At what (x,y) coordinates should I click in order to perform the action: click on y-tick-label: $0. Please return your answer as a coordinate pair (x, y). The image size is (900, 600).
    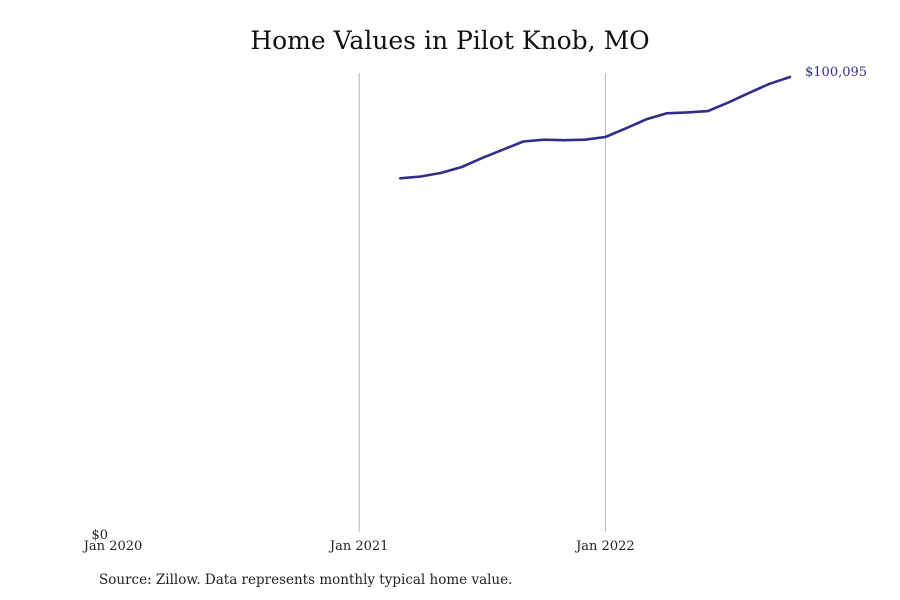
    Looking at the image, I should click on (99, 535).